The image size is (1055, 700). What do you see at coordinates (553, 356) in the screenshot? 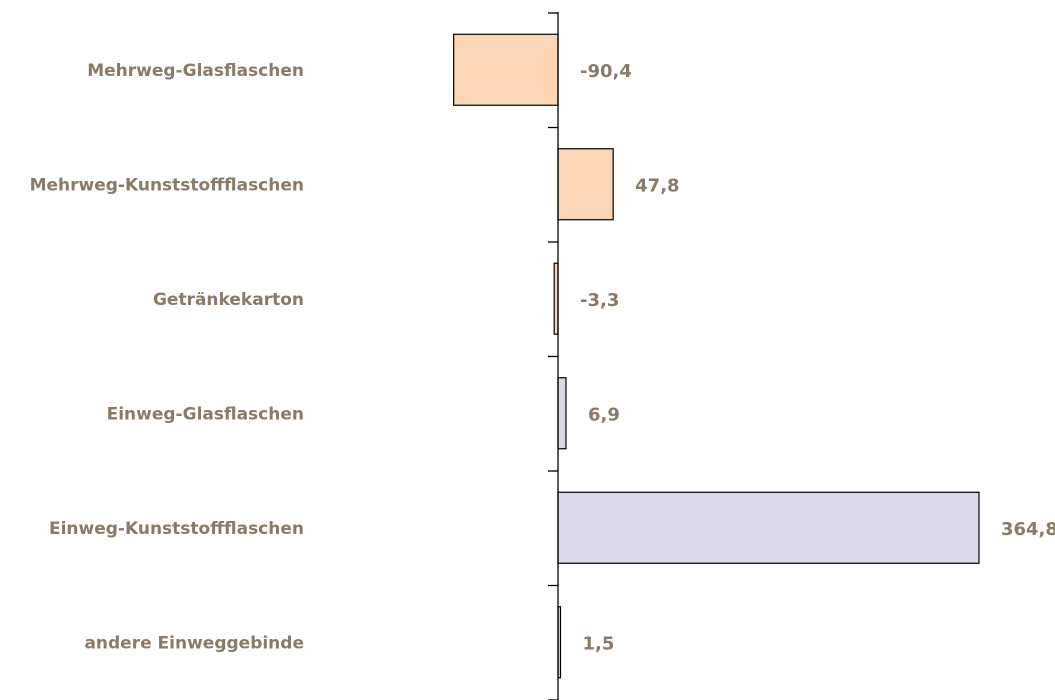
I see `value-axis` at bounding box center [553, 356].